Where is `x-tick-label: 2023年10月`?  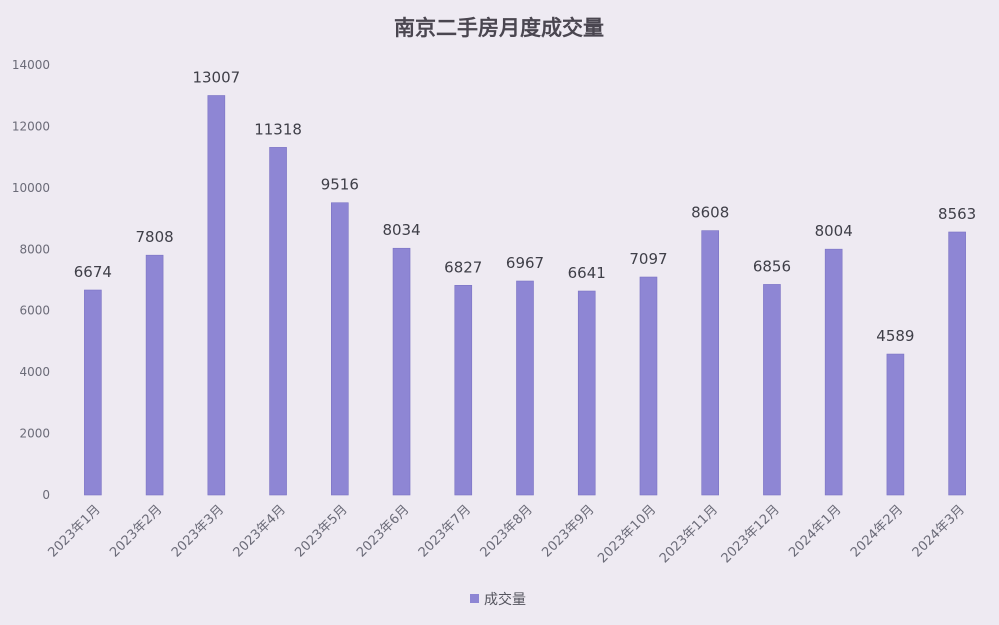 x-tick-label: 2023年10月 is located at coordinates (627, 534).